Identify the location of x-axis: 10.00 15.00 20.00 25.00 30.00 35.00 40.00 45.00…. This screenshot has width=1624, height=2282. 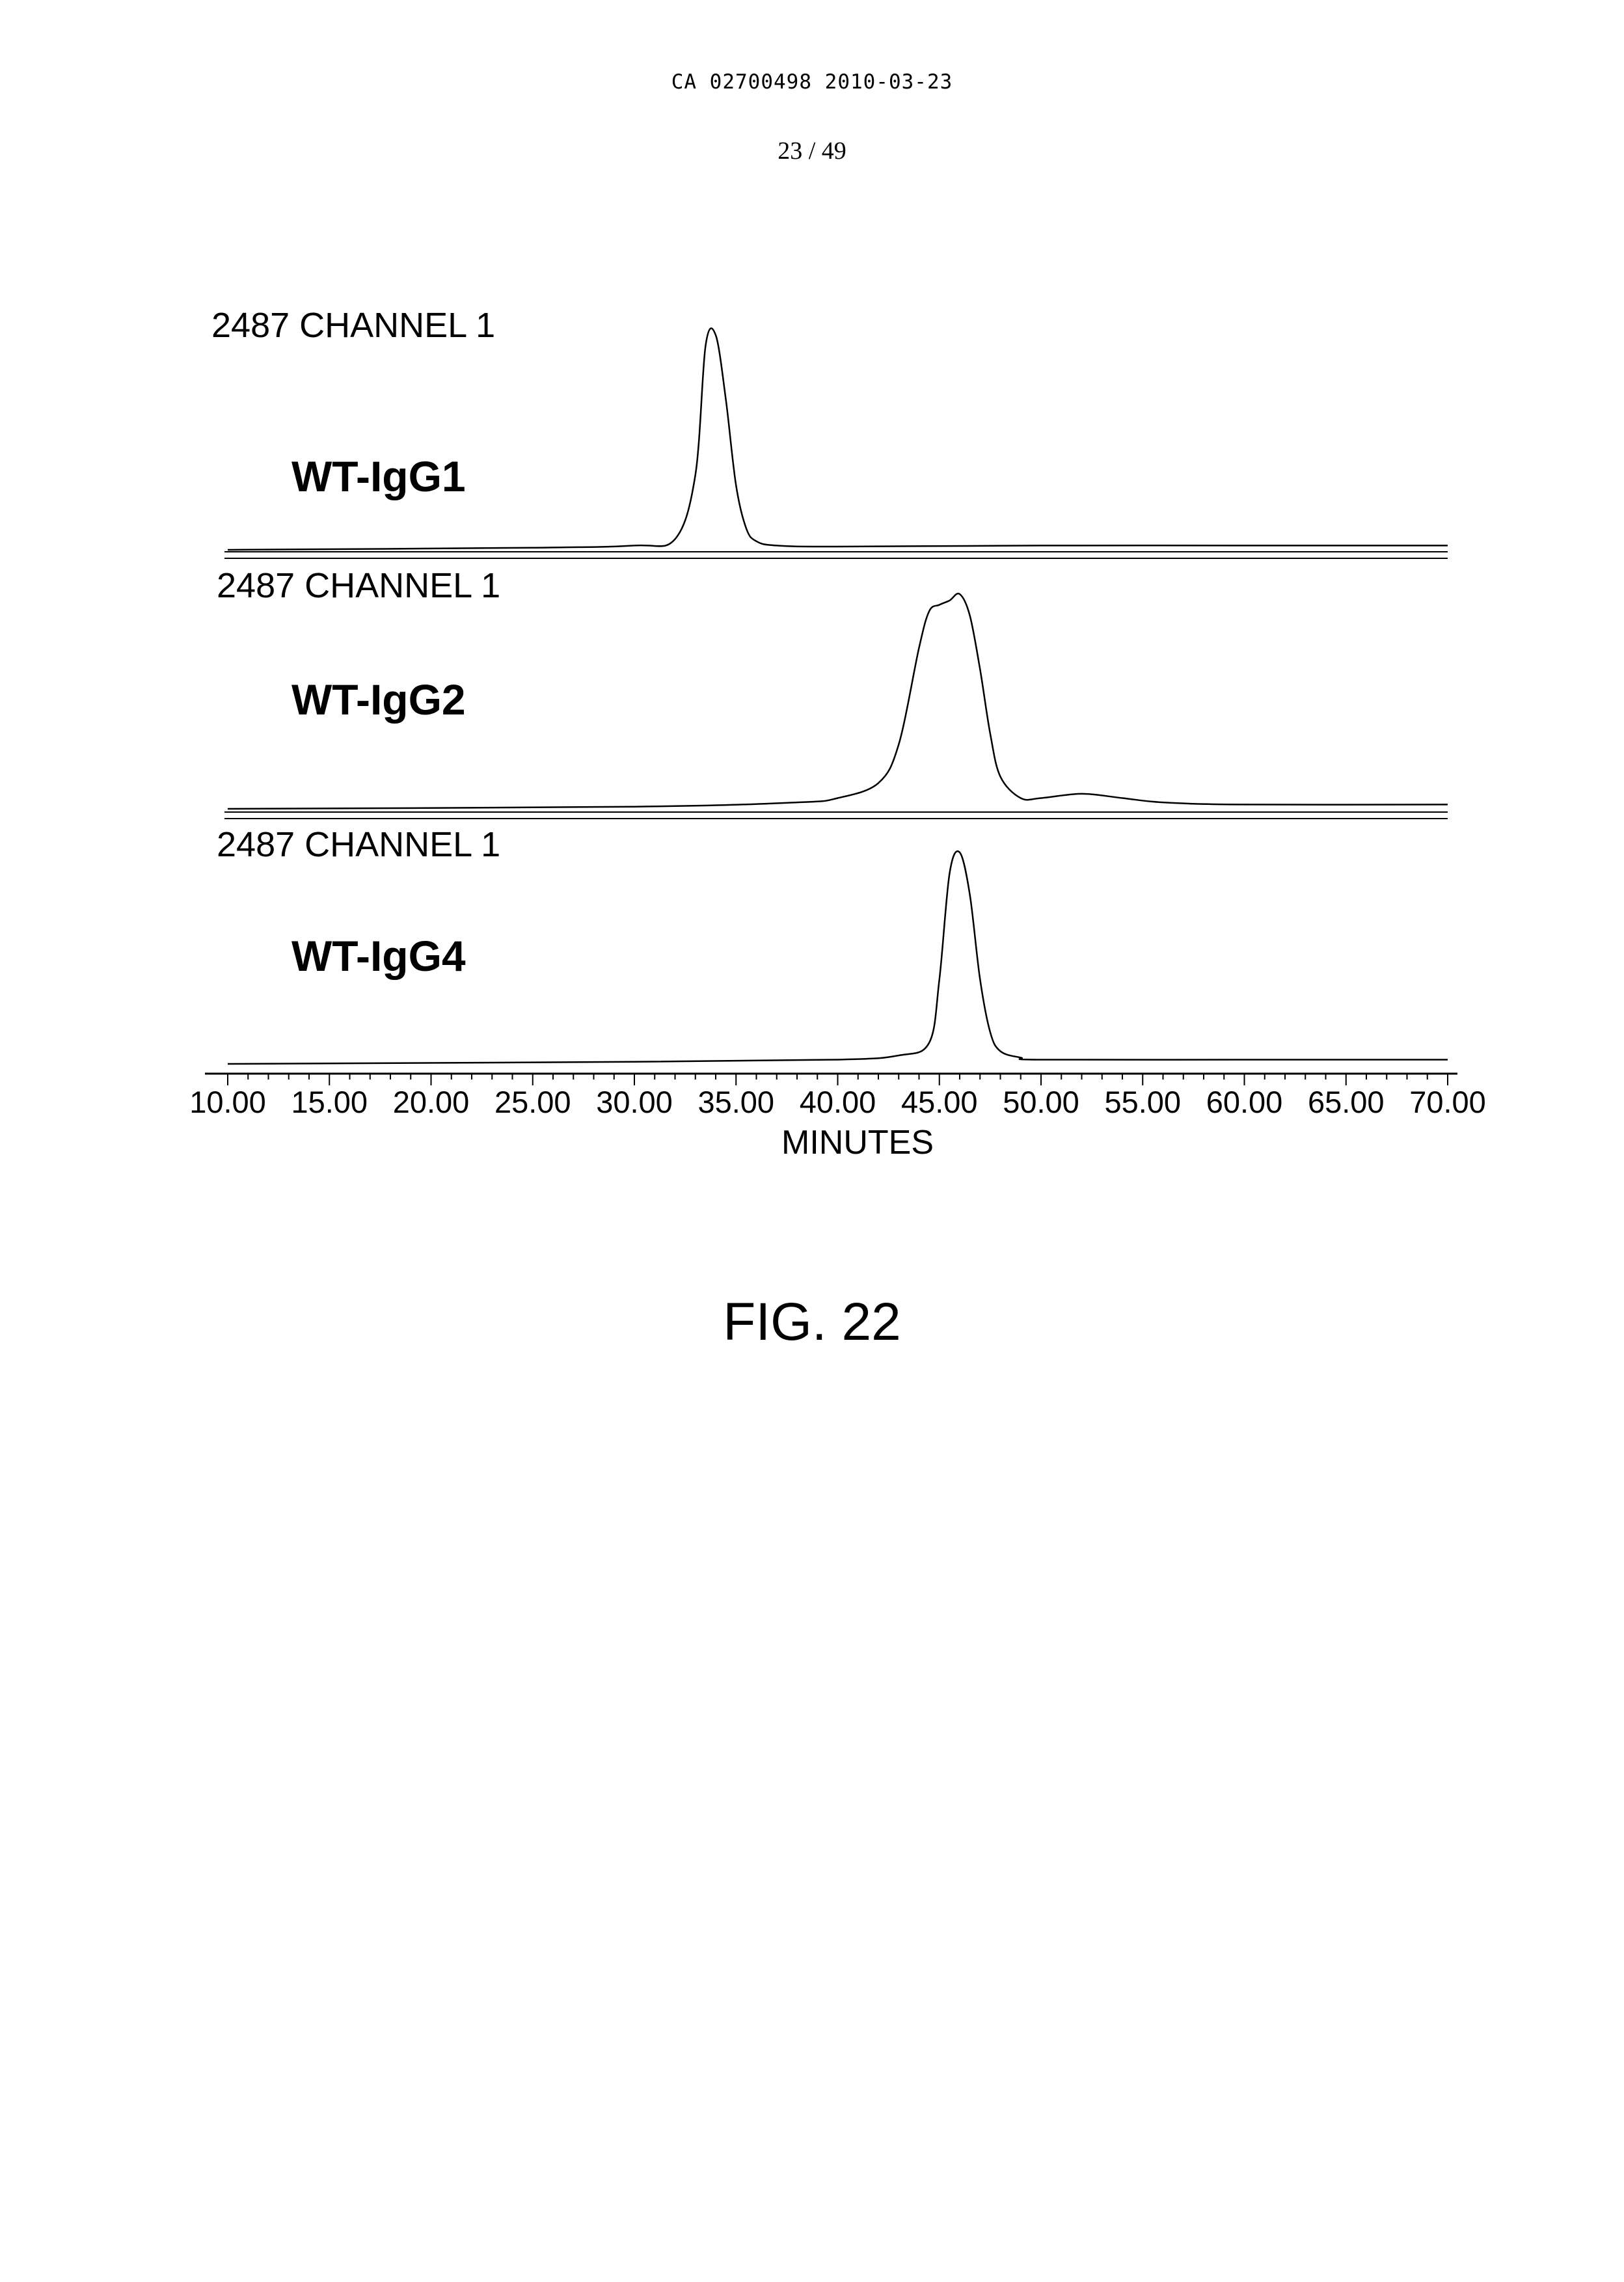
(837, 1117).